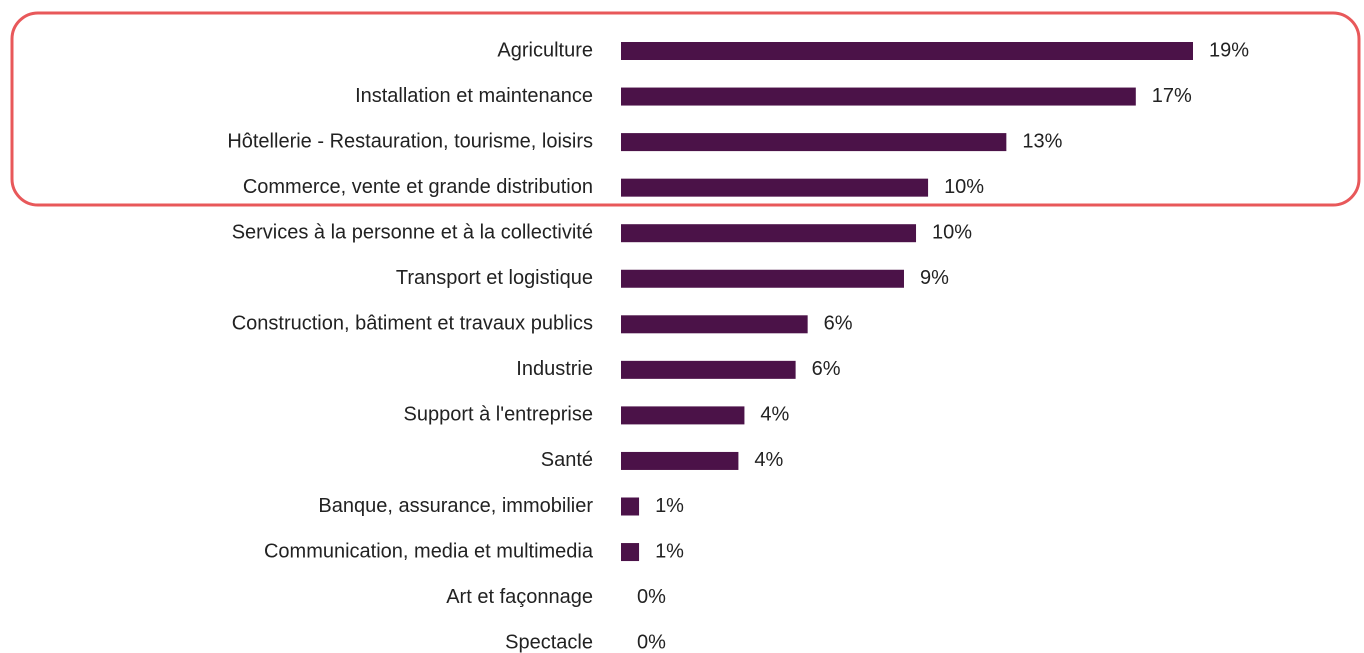 This screenshot has width=1364, height=653. What do you see at coordinates (418, 187) in the screenshot?
I see `category-label: Commerce, vente et grande distribution` at bounding box center [418, 187].